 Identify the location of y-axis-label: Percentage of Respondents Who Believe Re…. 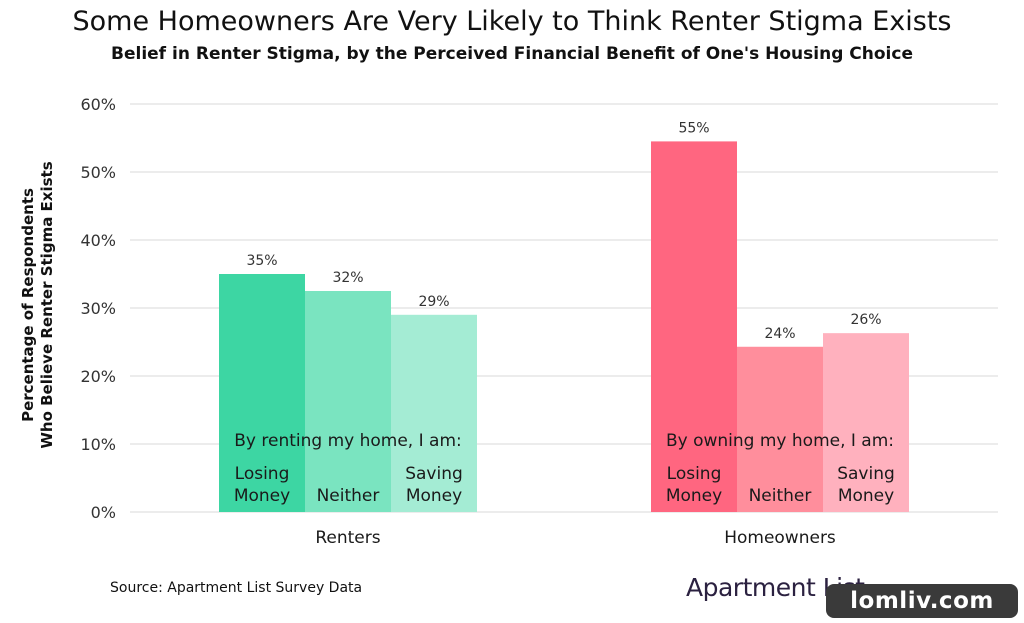
(37, 304).